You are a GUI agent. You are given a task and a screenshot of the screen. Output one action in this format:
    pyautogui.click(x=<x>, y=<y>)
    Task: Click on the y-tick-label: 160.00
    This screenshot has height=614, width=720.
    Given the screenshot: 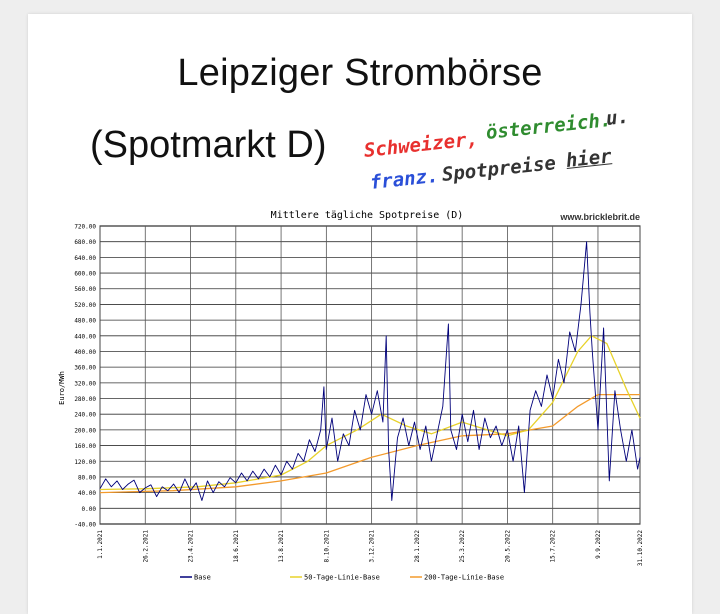 What is the action you would take?
    pyautogui.click(x=85, y=446)
    